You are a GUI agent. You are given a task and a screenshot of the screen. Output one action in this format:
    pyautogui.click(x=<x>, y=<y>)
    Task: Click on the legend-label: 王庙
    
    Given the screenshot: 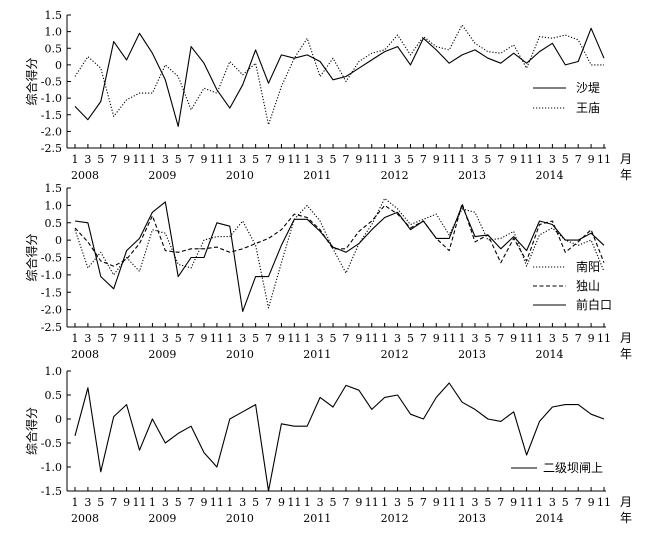 What is the action you would take?
    pyautogui.click(x=588, y=108)
    